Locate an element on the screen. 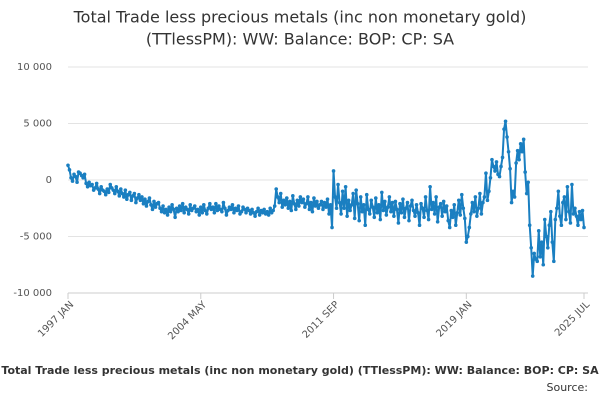  y-tick-label: -5 000 is located at coordinates (36, 237).